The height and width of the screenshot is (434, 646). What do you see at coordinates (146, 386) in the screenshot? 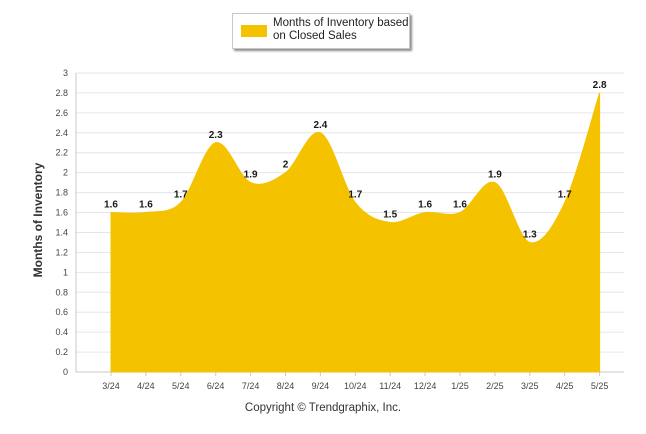
I see `x-tick-label: 4/24` at bounding box center [146, 386].